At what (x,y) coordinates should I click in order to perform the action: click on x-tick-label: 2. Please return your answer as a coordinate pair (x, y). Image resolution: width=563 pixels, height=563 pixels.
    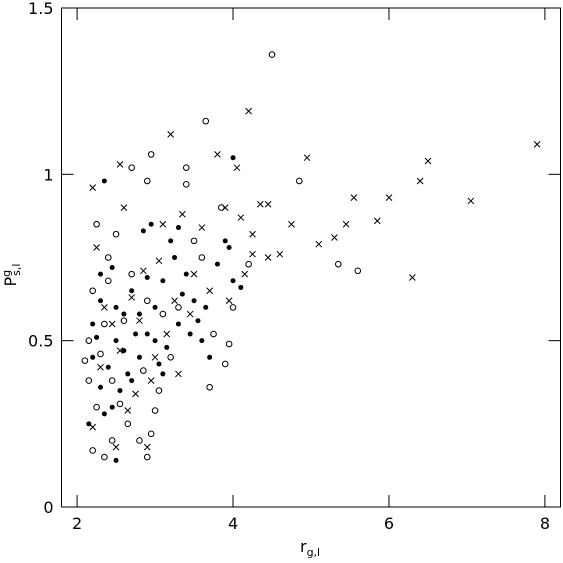
    Looking at the image, I should click on (77, 523).